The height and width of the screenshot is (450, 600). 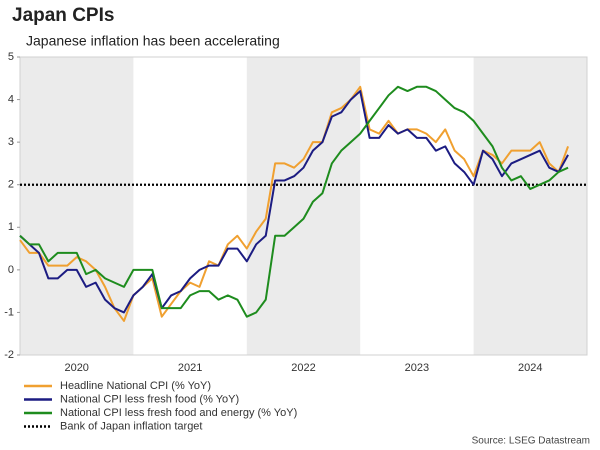 What do you see at coordinates (530, 368) in the screenshot?
I see `x-tick-label: 2024` at bounding box center [530, 368].